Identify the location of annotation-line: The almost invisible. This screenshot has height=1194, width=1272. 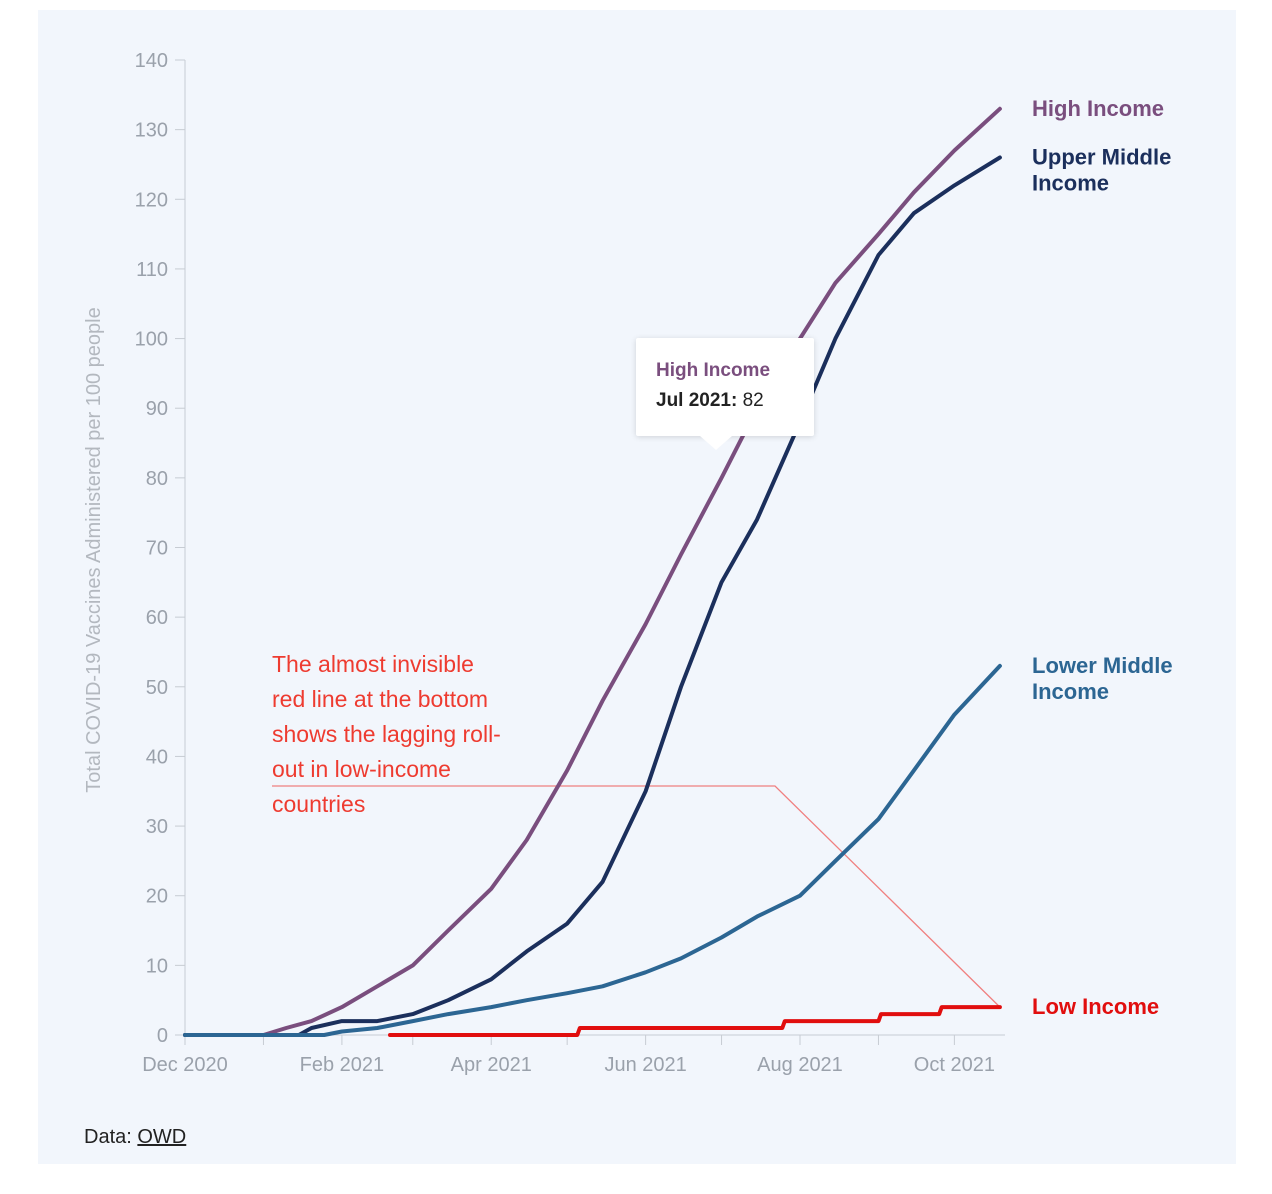
(373, 664).